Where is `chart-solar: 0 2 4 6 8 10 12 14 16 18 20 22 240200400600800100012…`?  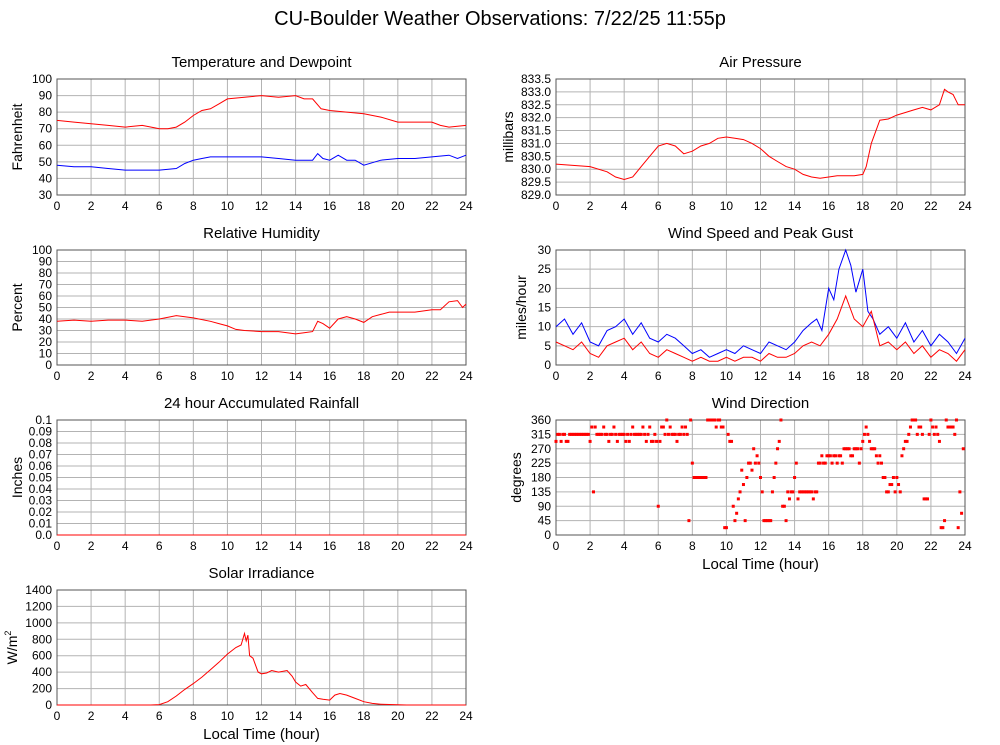 chart-solar: 0 2 4 6 8 10 12 14 16 18 20 22 240200400600800100012… is located at coordinates (238, 654).